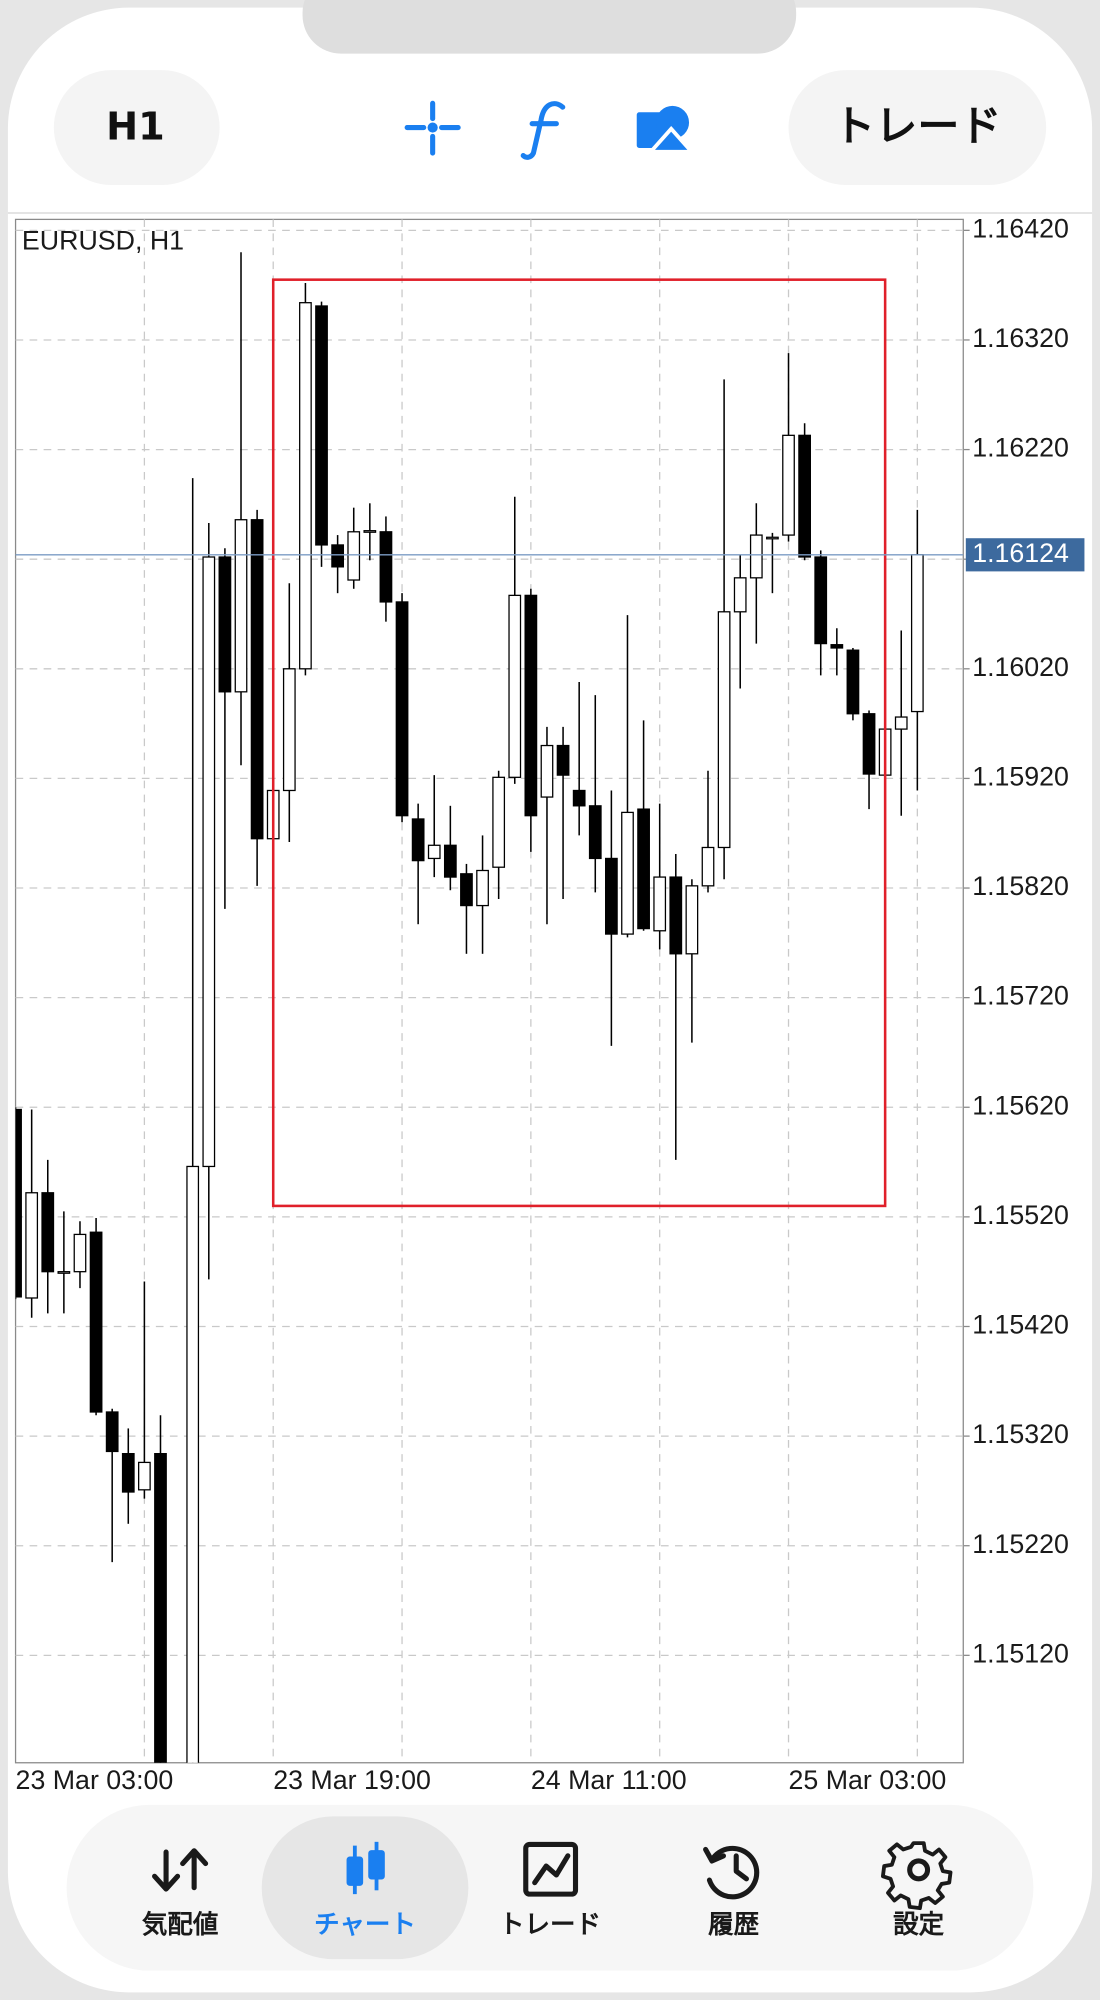  Describe the element at coordinates (1020, 667) in the screenshot. I see `y-tick-label: 1.16020` at that location.